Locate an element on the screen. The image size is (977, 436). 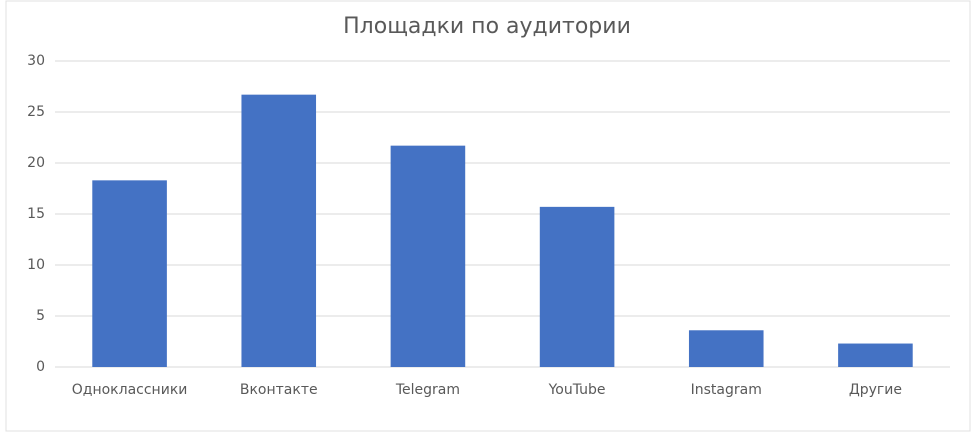
x-tick-label: Instagram is located at coordinates (726, 390).